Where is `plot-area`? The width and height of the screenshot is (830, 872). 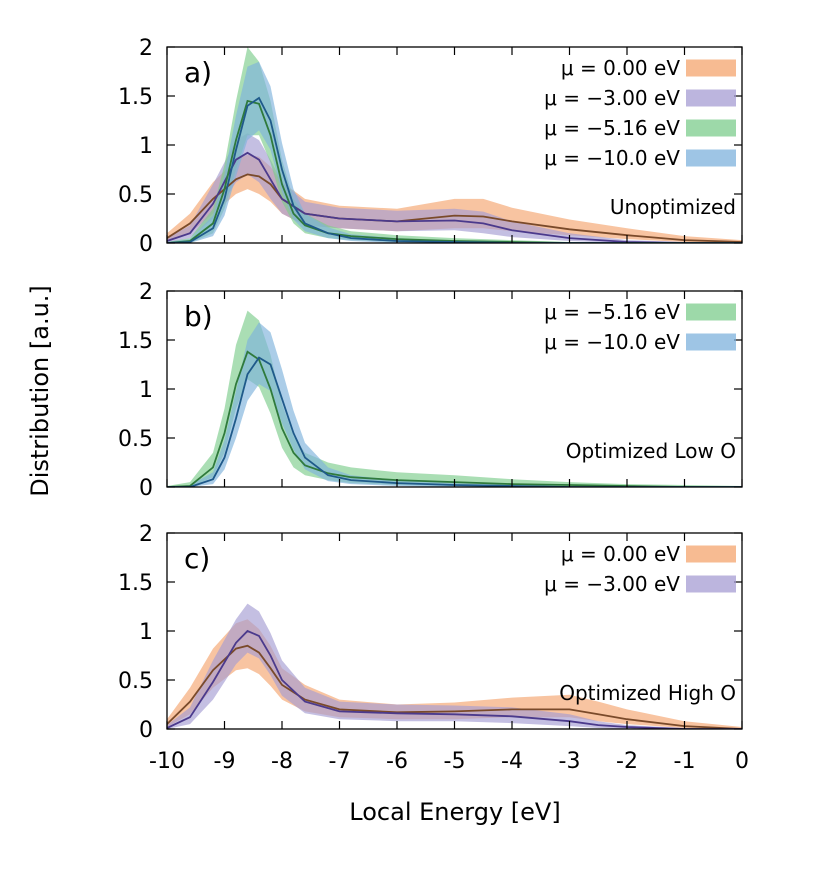 plot-area is located at coordinates (454, 666).